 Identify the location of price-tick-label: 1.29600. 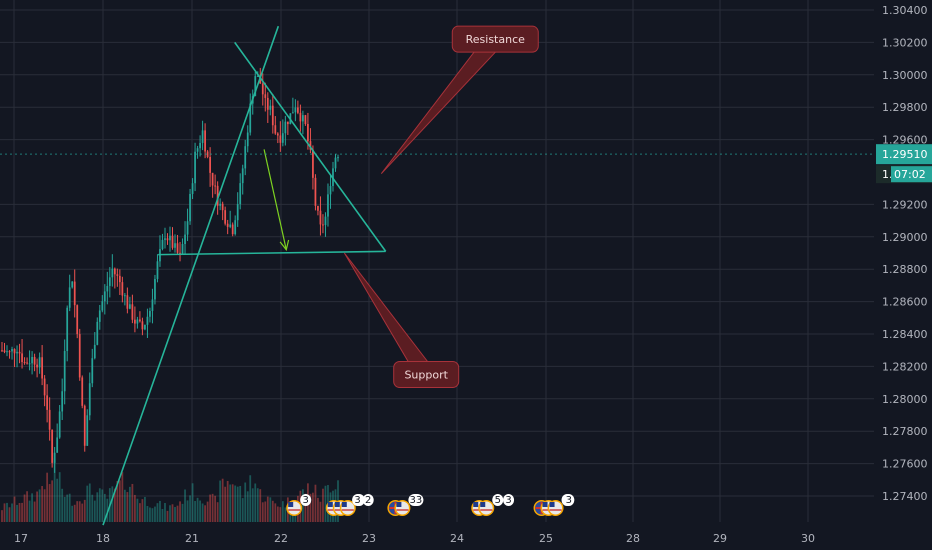
(905, 140).